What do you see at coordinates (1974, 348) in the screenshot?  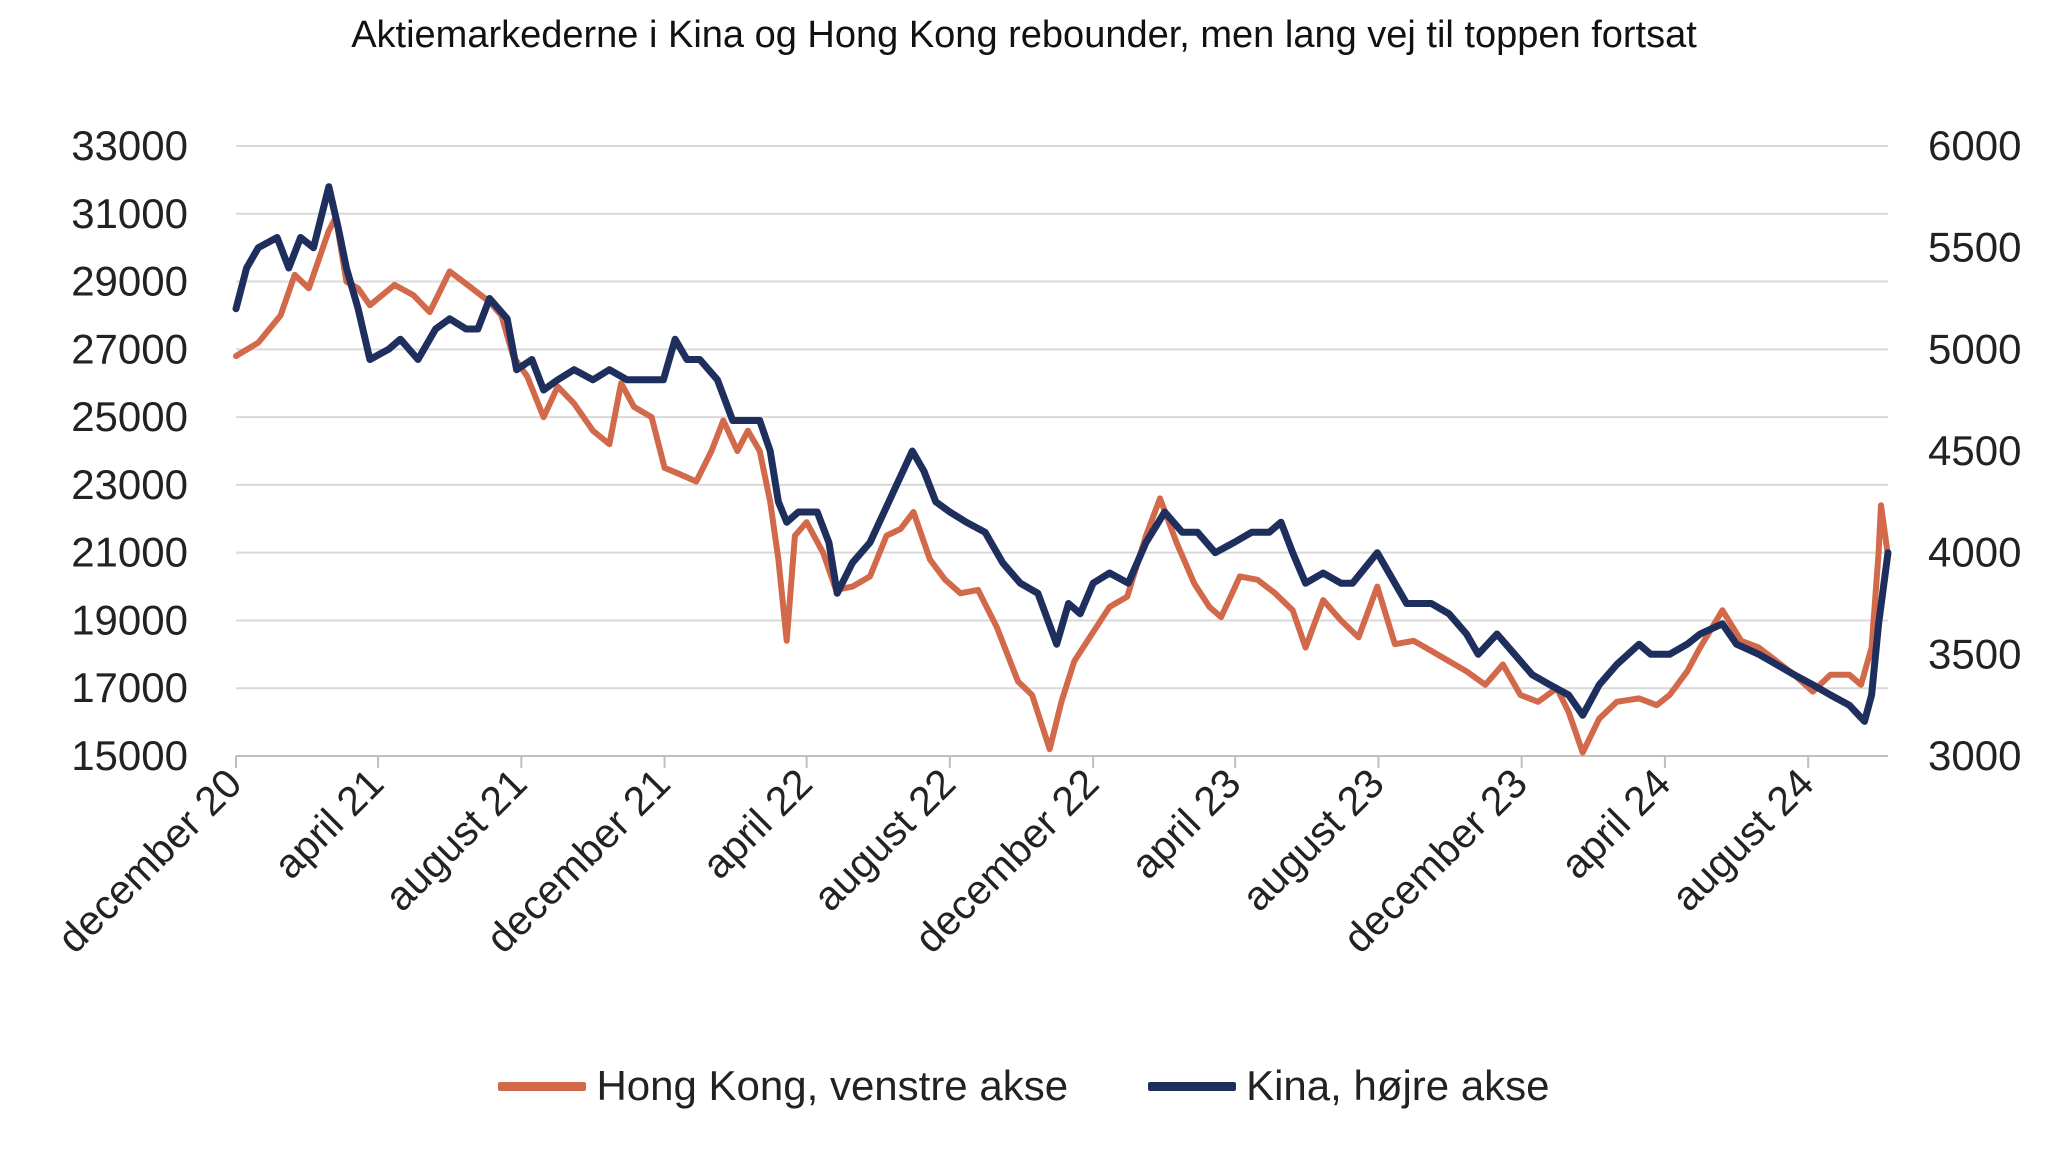 I see `y-right-tick-label: 5000` at bounding box center [1974, 348].